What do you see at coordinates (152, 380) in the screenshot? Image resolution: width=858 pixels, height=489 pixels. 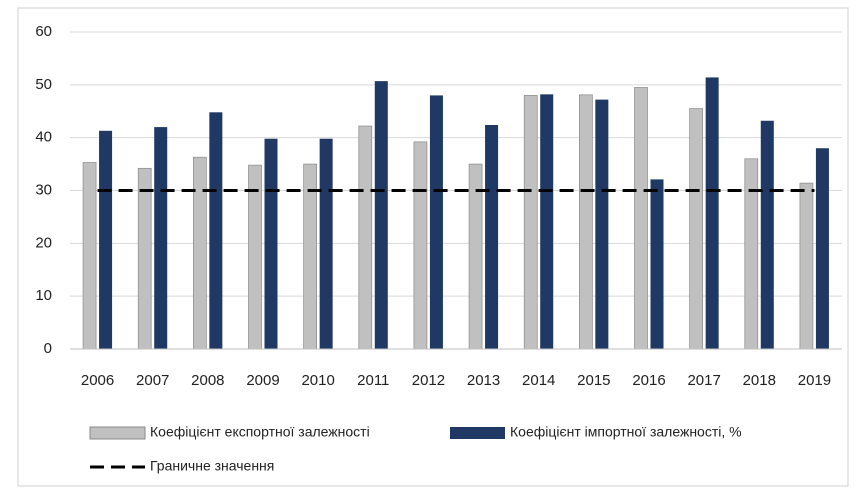 I see `x-tick-label: 2007` at bounding box center [152, 380].